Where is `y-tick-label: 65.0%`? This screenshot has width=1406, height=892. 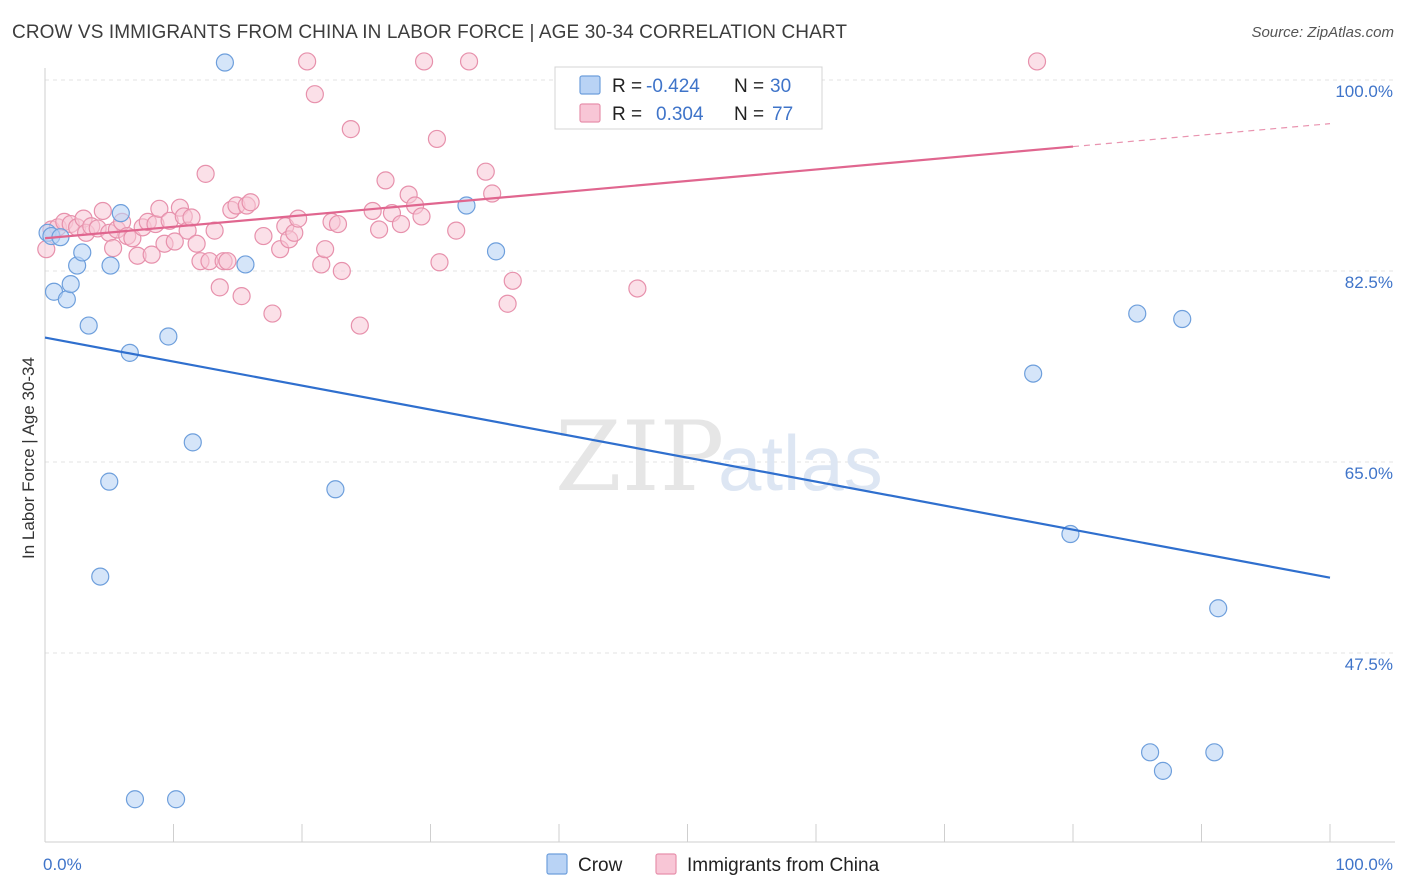
y-tick-label: 65.0% is located at coordinates (1369, 473).